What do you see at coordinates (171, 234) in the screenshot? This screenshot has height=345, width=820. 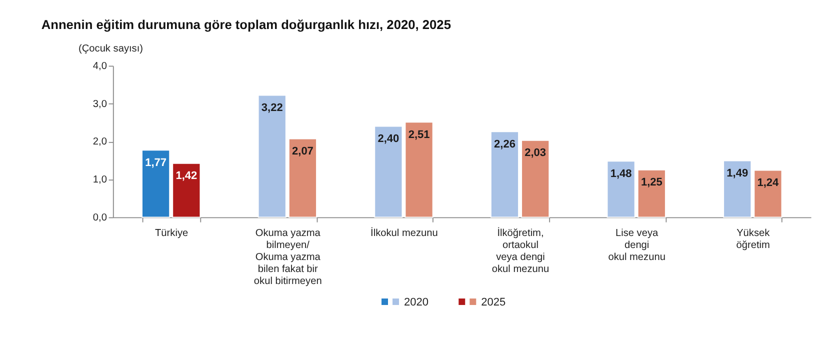 I see `x-tick-label: Türkiye` at bounding box center [171, 234].